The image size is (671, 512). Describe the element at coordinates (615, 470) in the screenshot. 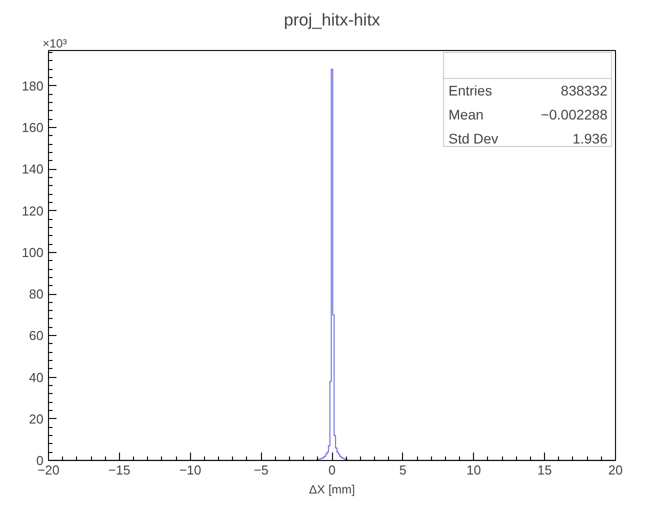

I see `x-tick-label: 20` at that location.